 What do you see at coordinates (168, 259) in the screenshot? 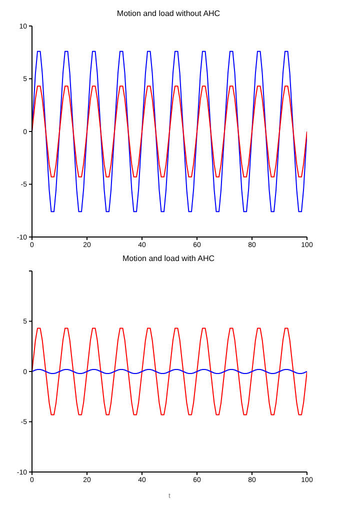
I see `chart-title: Motion and load with AHC` at bounding box center [168, 259].